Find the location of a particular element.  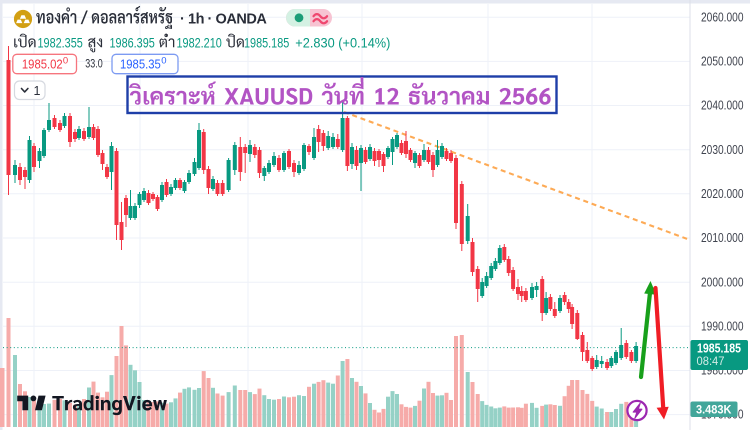

svg-text: 1982.355 is located at coordinates (60, 42).